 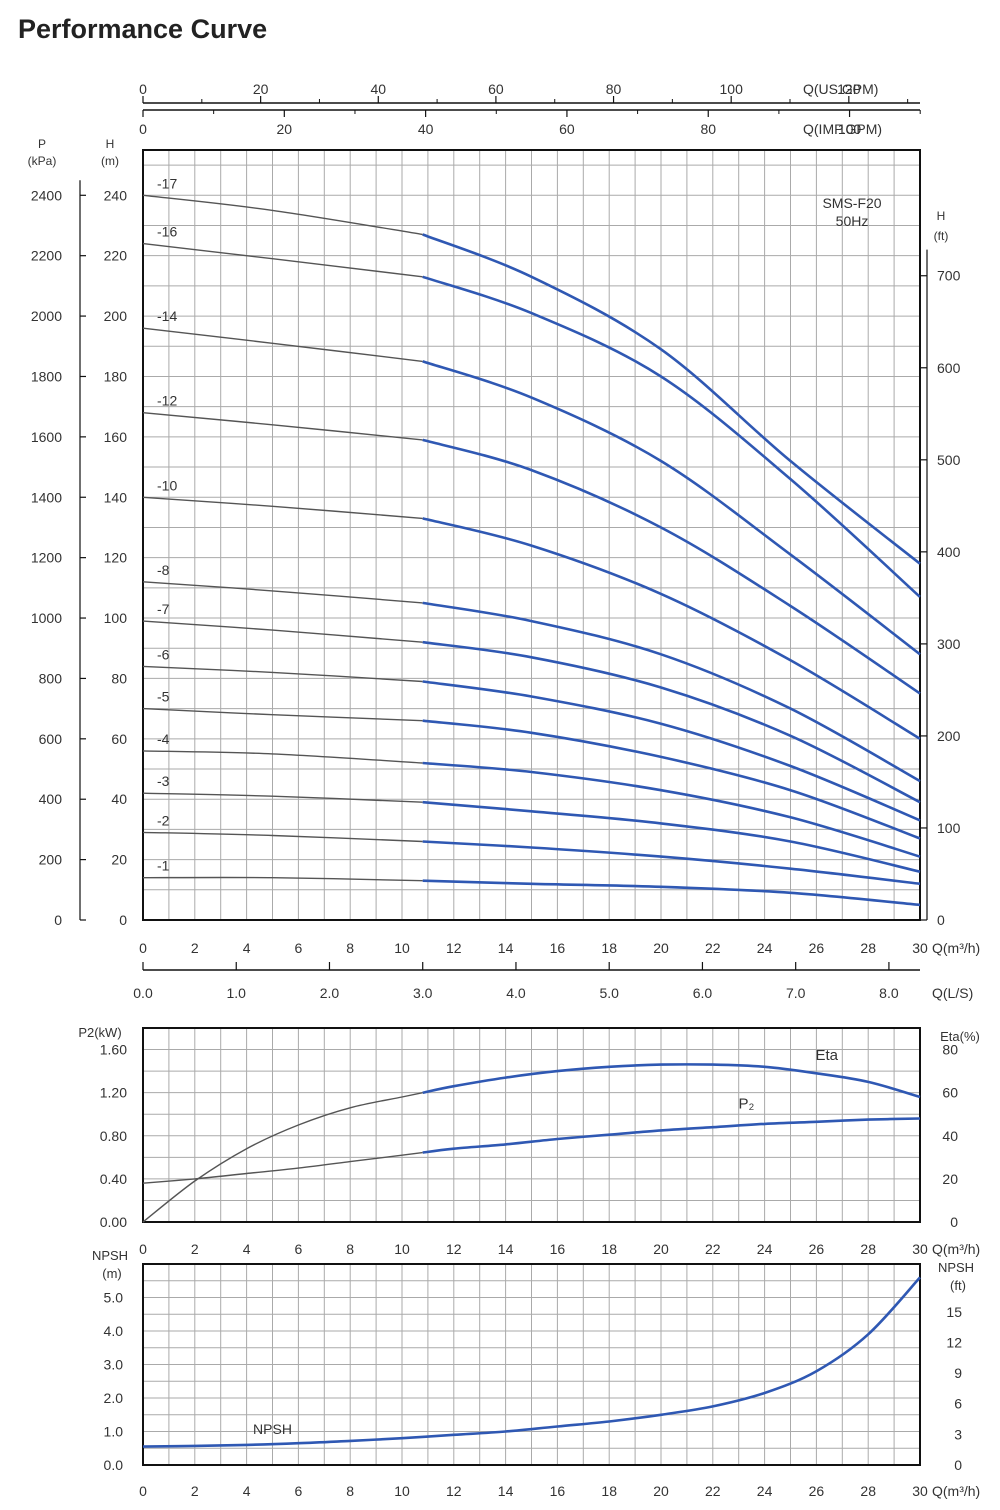 I want to click on usgpm-tick-label: 60, so click(x=496, y=89).